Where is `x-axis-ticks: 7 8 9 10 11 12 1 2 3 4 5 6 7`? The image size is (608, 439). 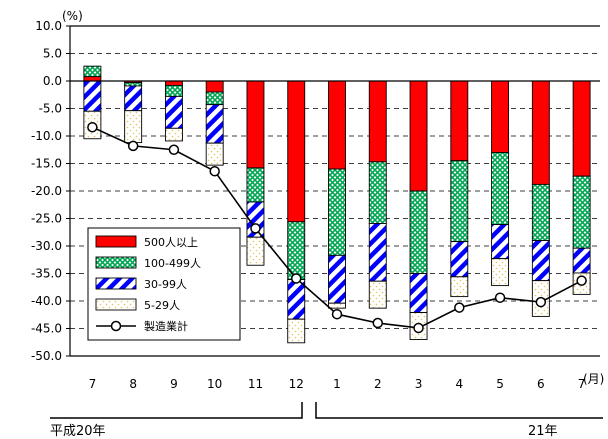 x-axis-ticks: 7 8 9 10 11 12 1 2 3 4 5 6 7 is located at coordinates (337, 384).